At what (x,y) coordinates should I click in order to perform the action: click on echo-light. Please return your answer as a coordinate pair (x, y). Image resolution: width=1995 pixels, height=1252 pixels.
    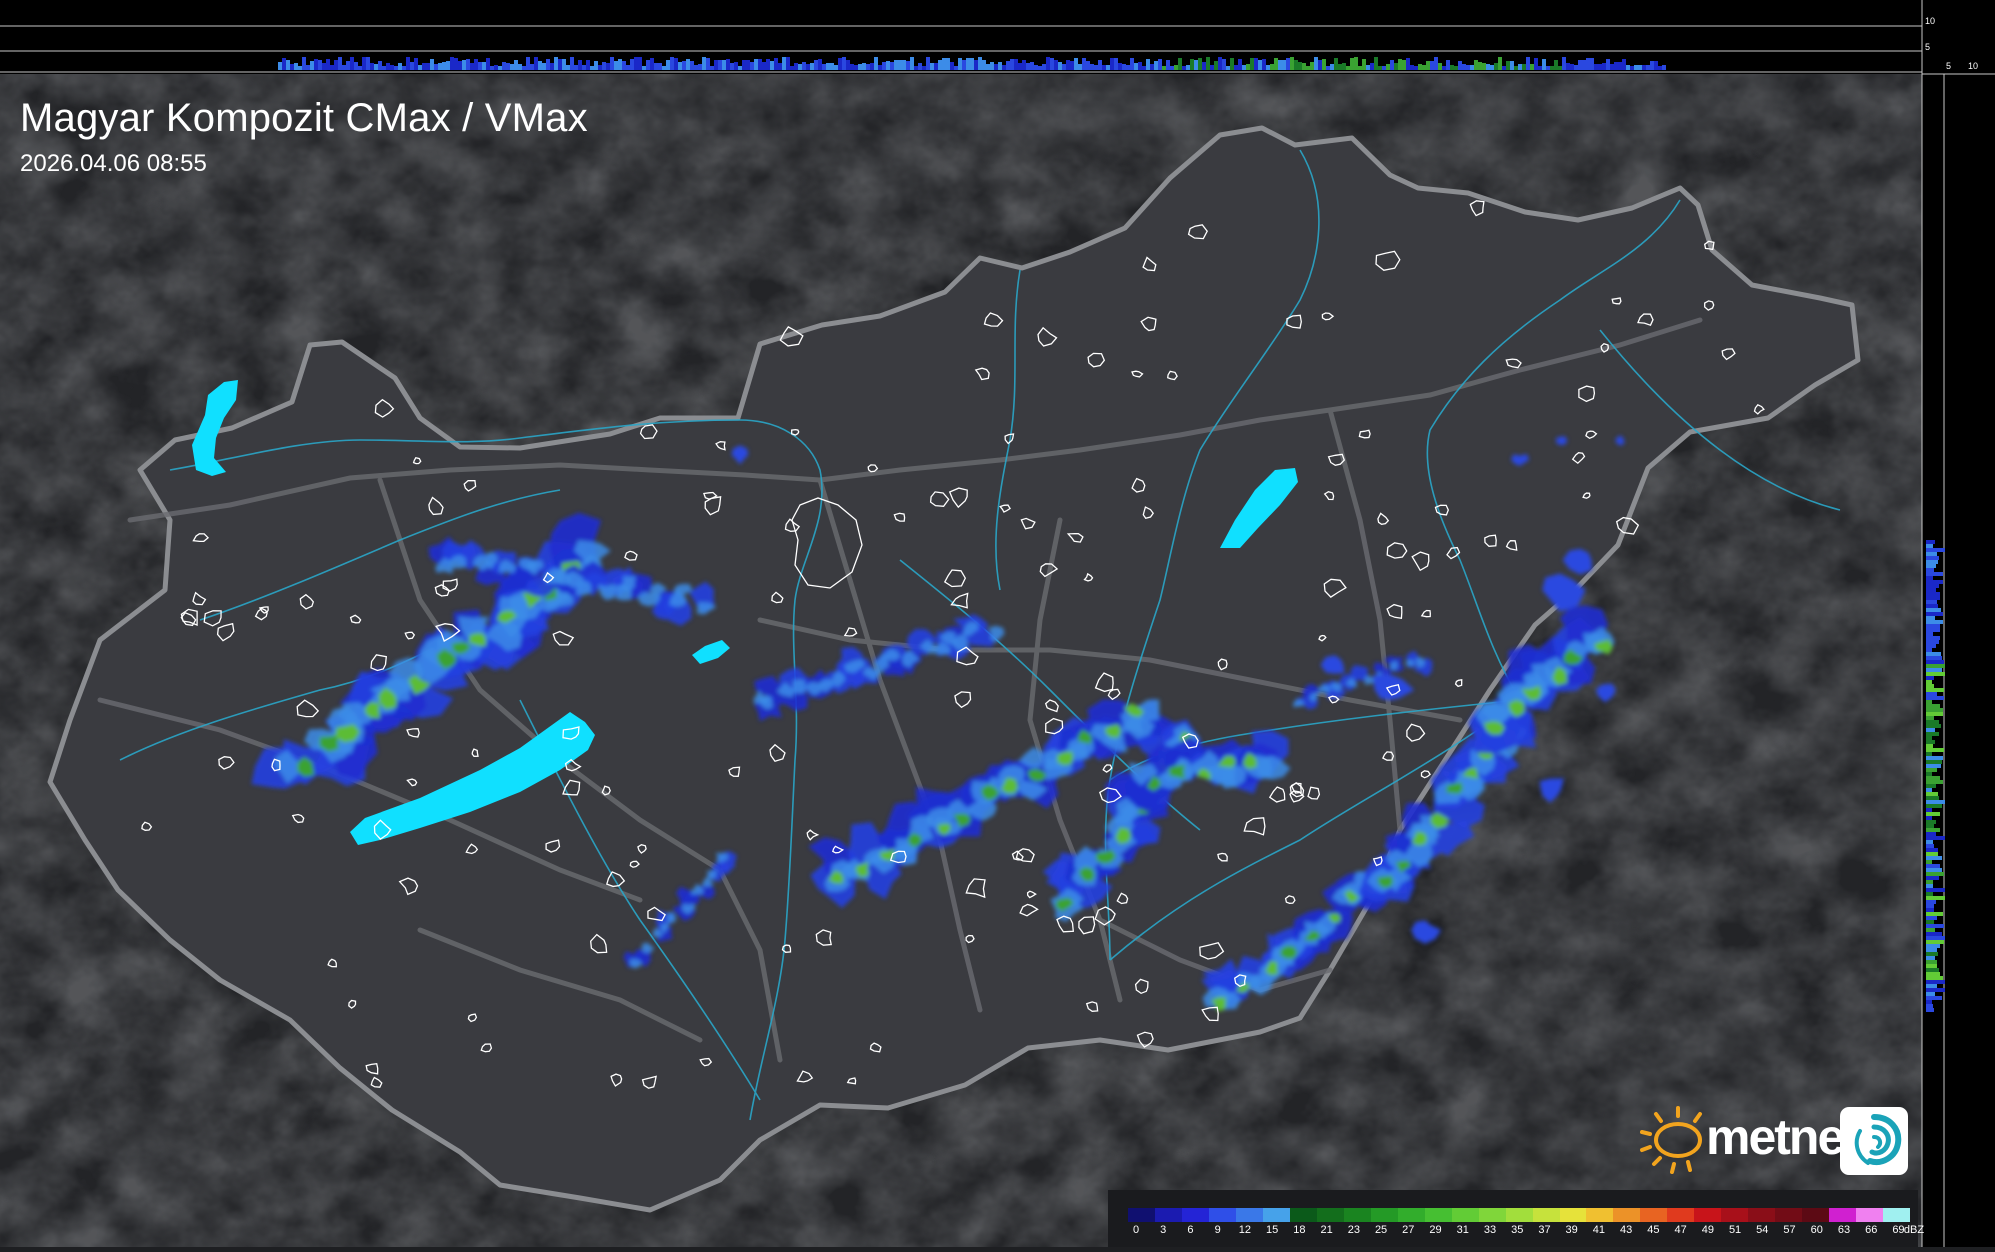
    Looking at the image, I should click on (642, 958).